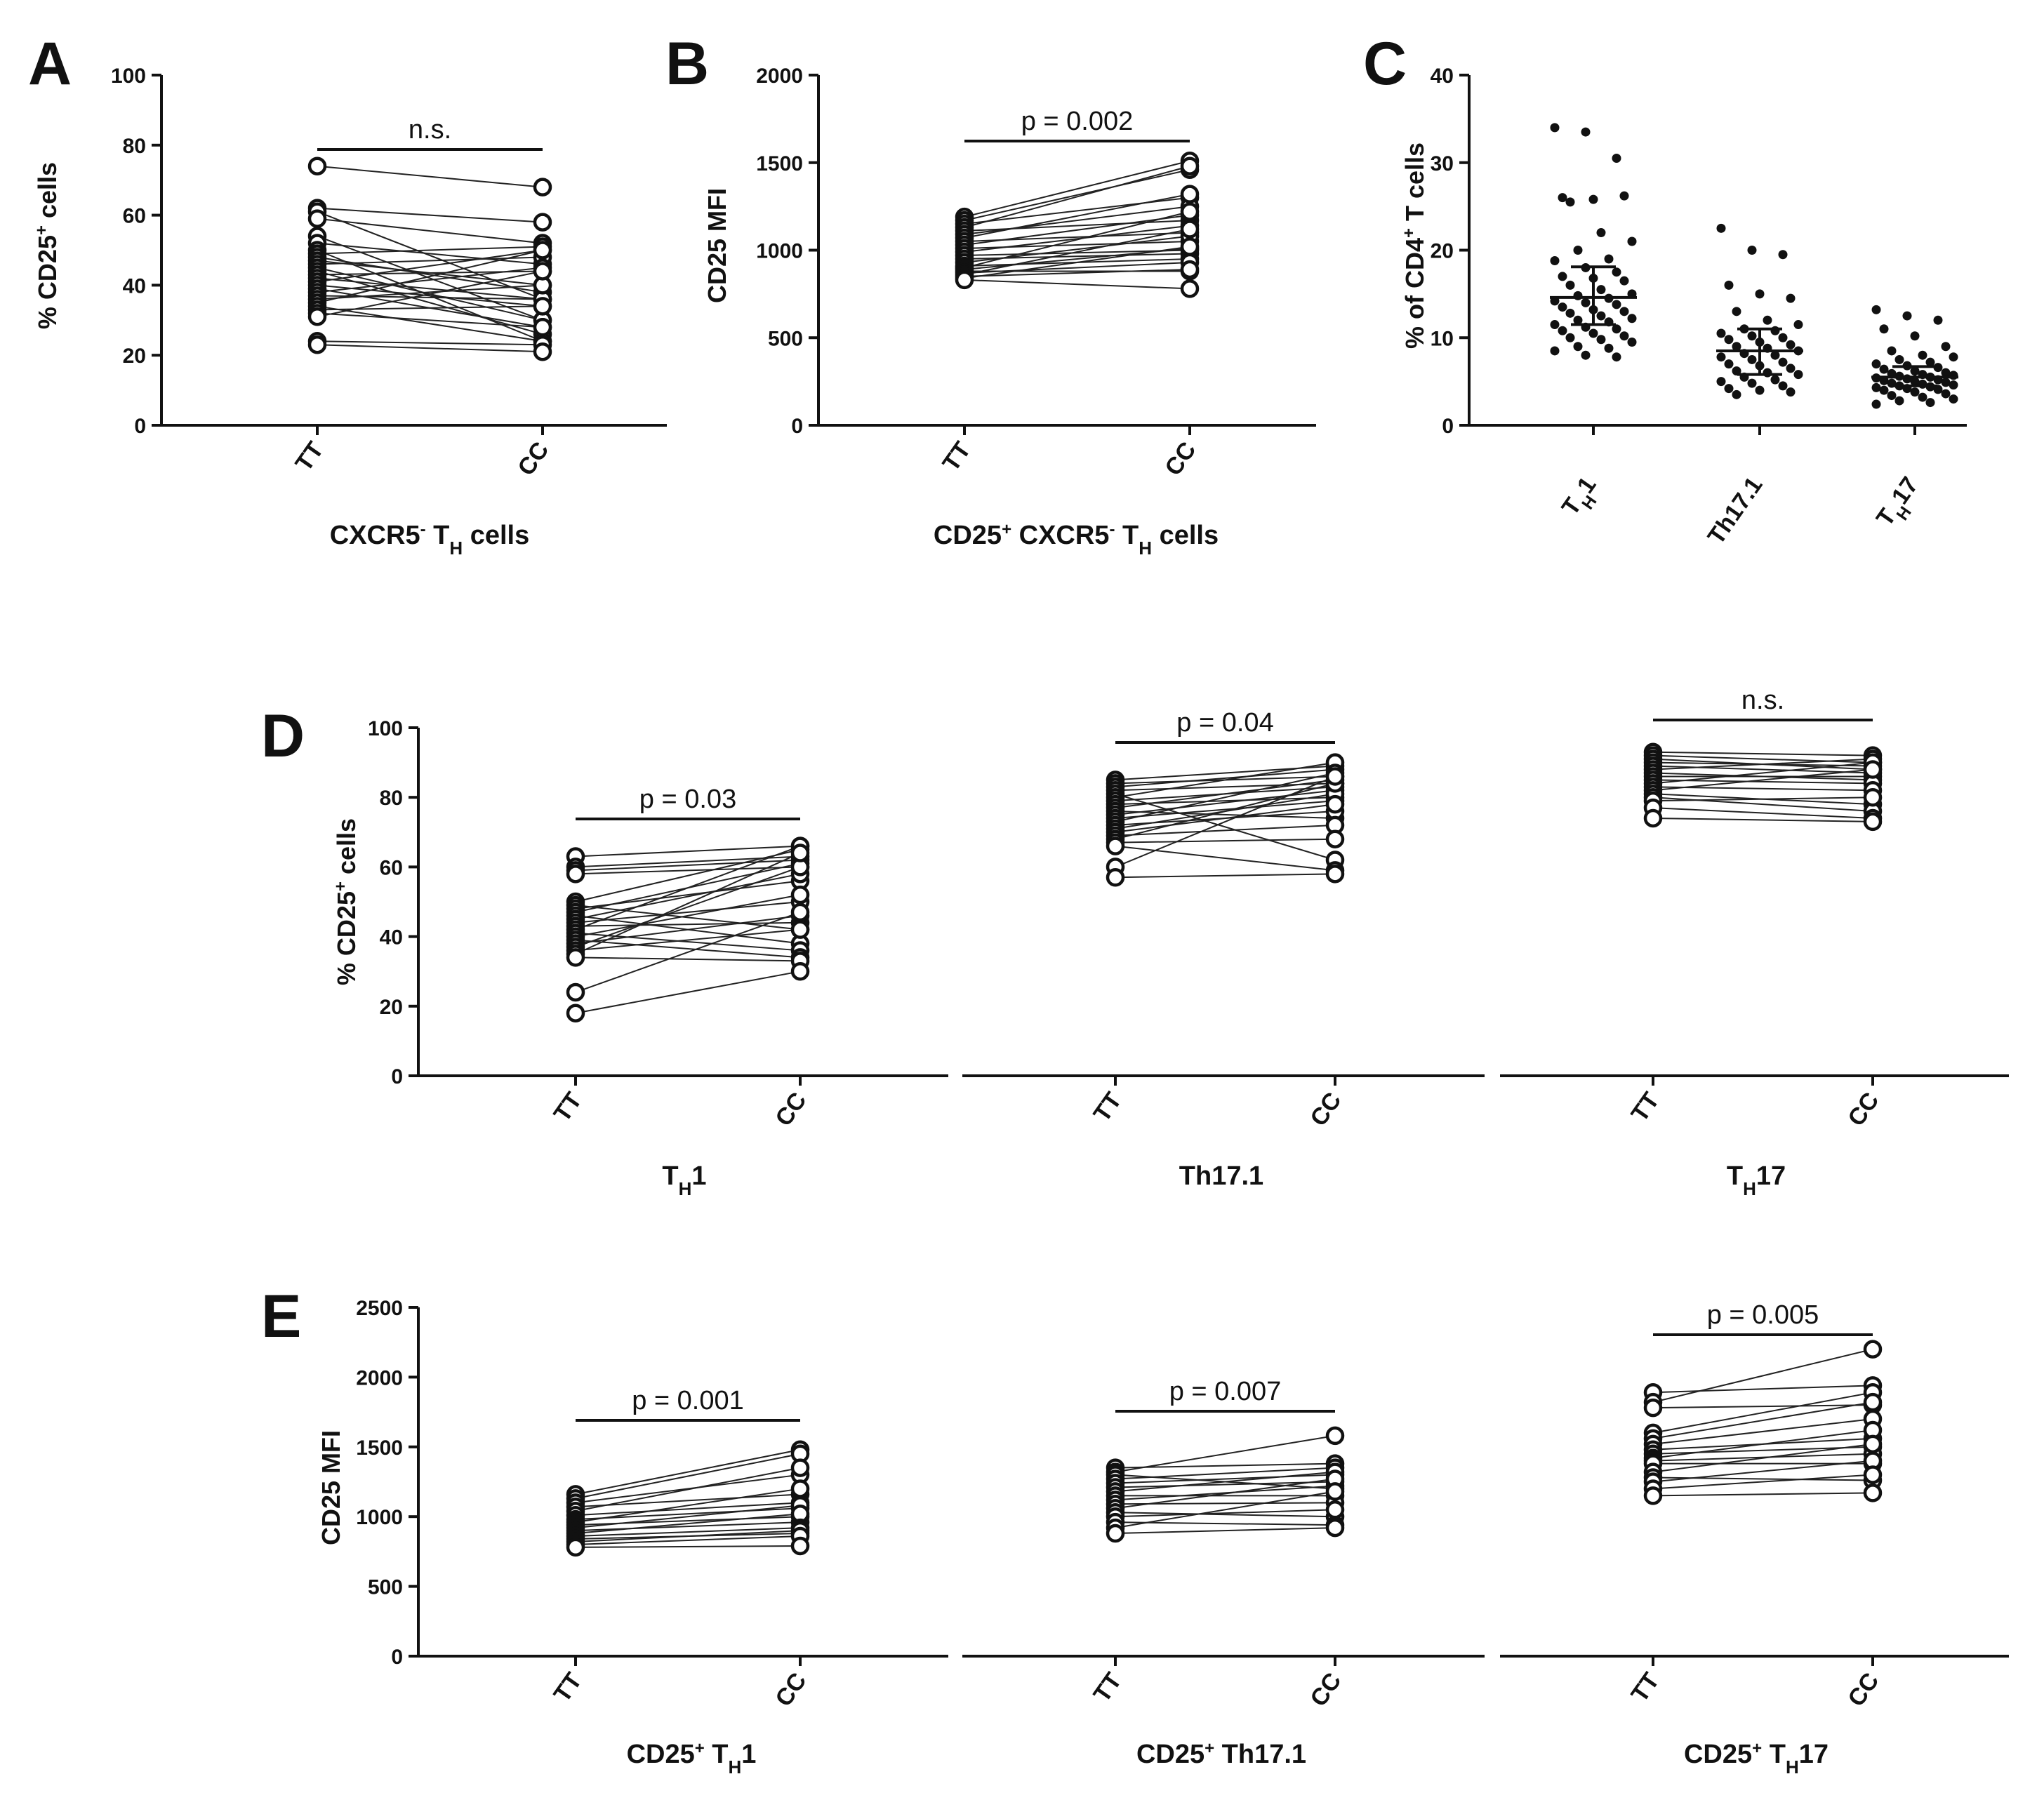  I want to click on panel-d-x-label-3: TH17, so click(1756, 1180).